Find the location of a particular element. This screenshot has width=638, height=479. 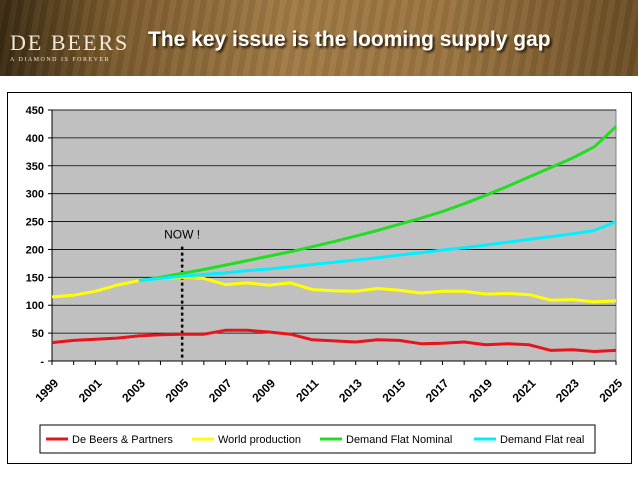

y-tick-label: 300 is located at coordinates (35, 195).